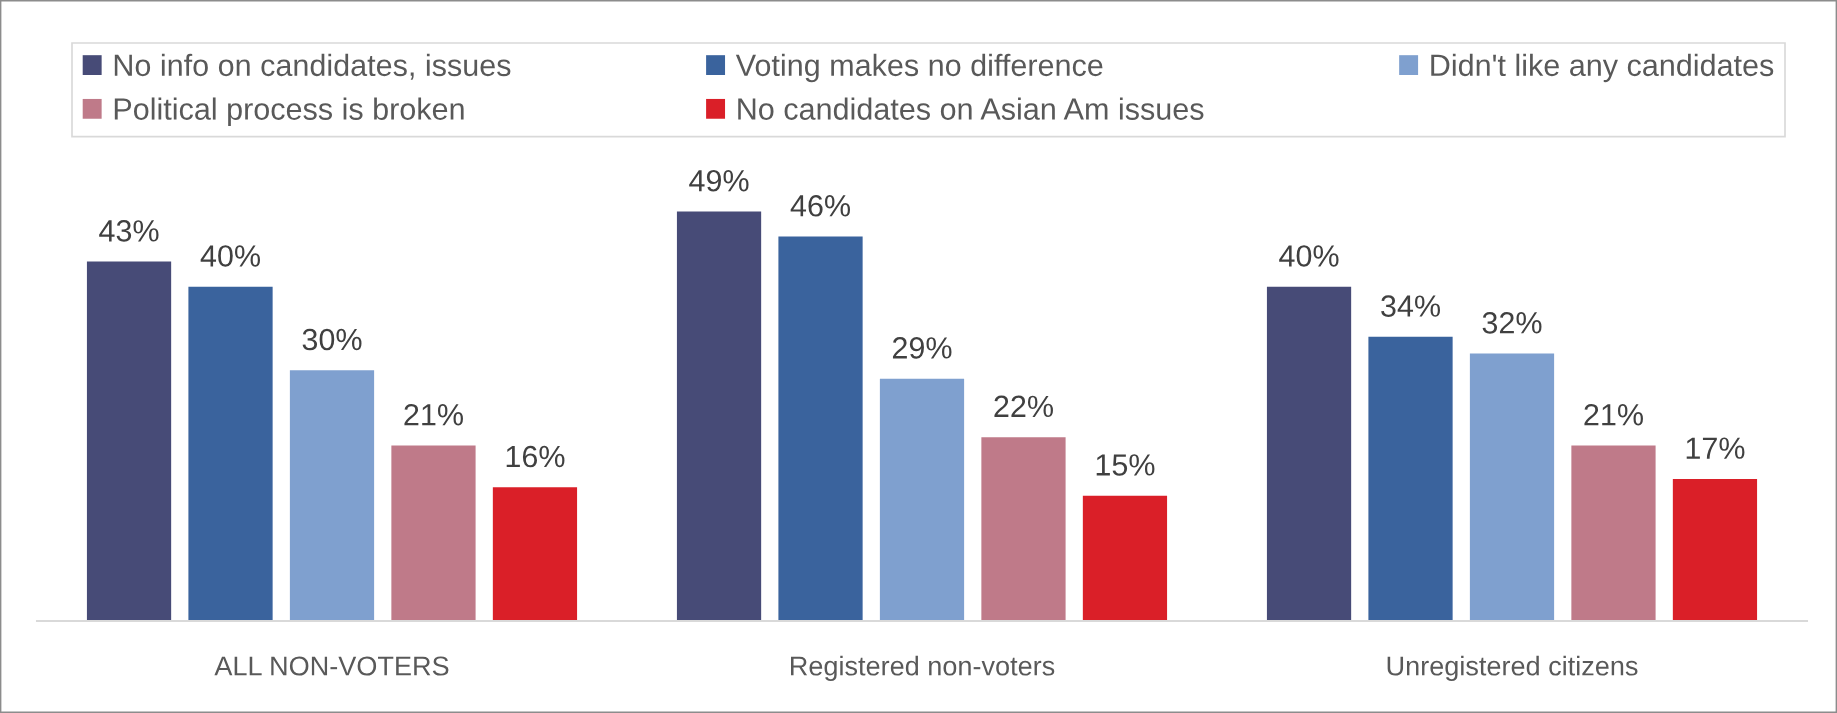 The image size is (1837, 713). What do you see at coordinates (1023, 406) in the screenshot?
I see `data-label: 22%` at bounding box center [1023, 406].